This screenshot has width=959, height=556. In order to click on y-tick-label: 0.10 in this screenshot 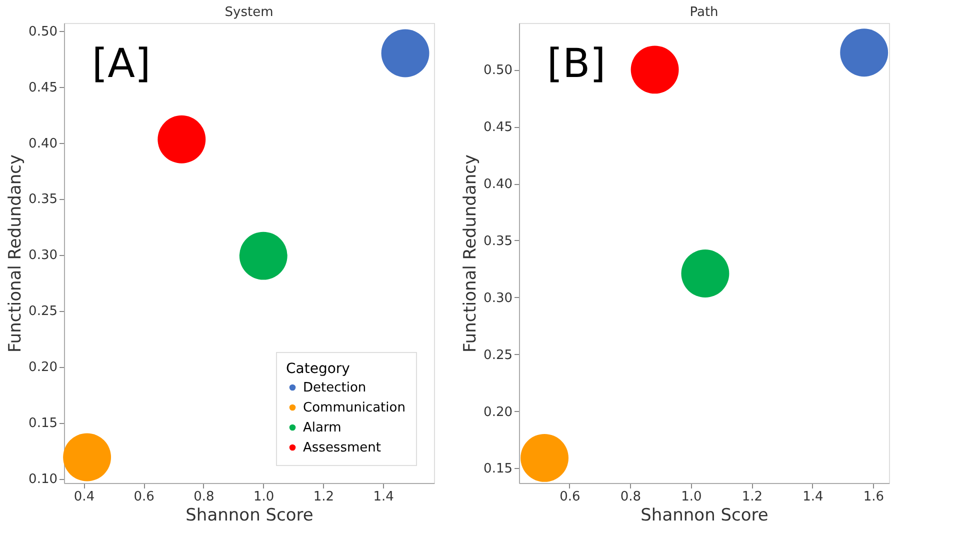, I will do `click(43, 480)`.